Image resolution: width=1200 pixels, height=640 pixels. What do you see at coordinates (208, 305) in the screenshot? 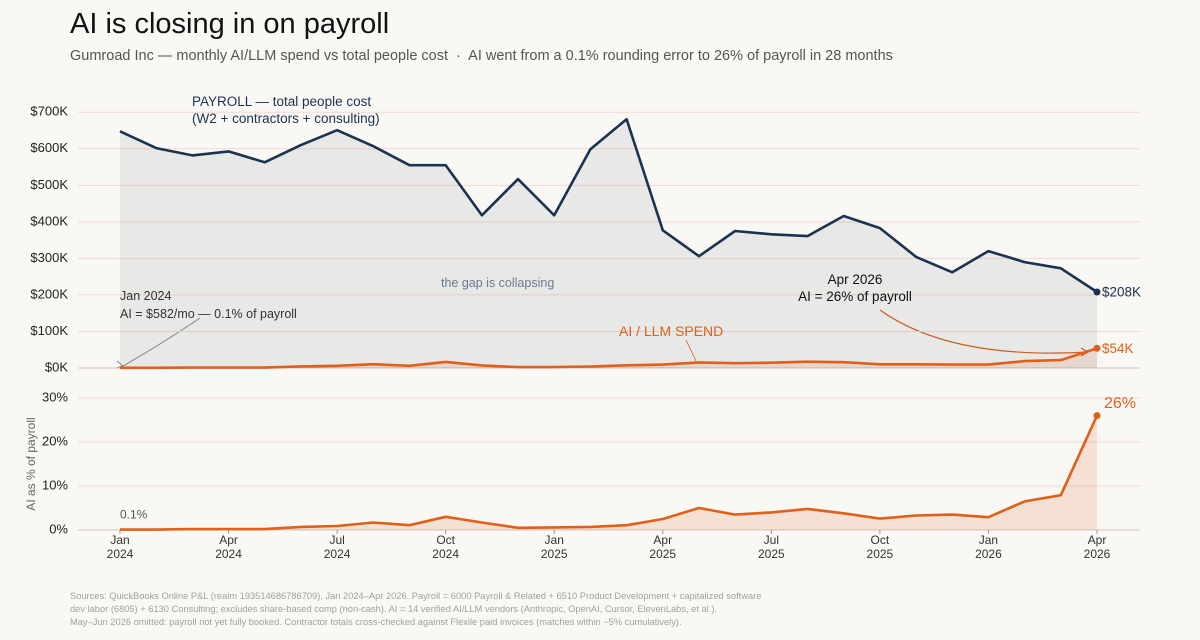
I see `annotation: Jan 2024 AI = $582/mo — 0.1% of payroll` at bounding box center [208, 305].